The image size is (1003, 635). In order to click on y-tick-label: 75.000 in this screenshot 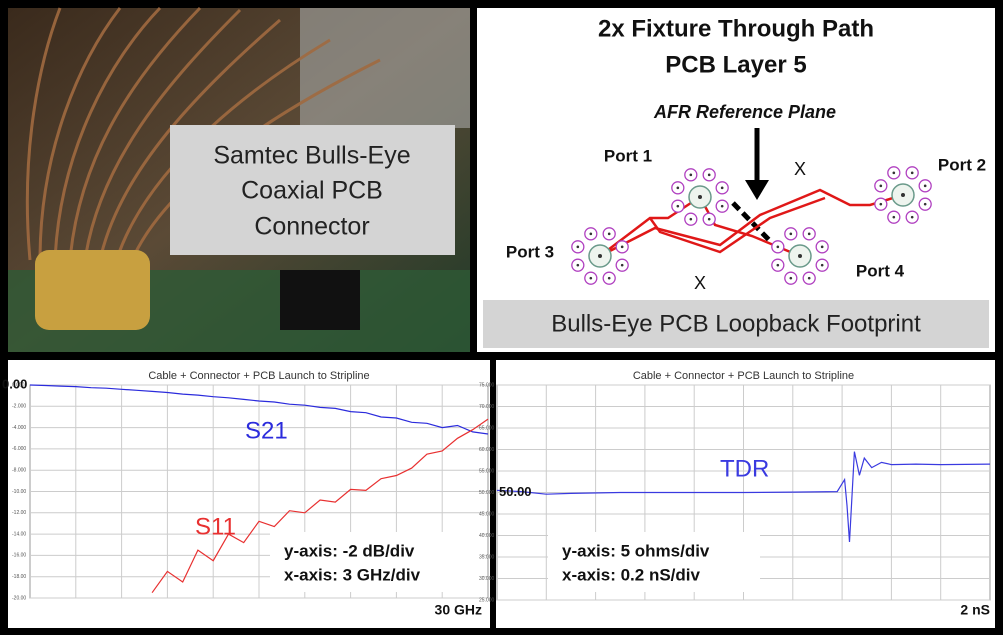, I will do `click(487, 385)`.